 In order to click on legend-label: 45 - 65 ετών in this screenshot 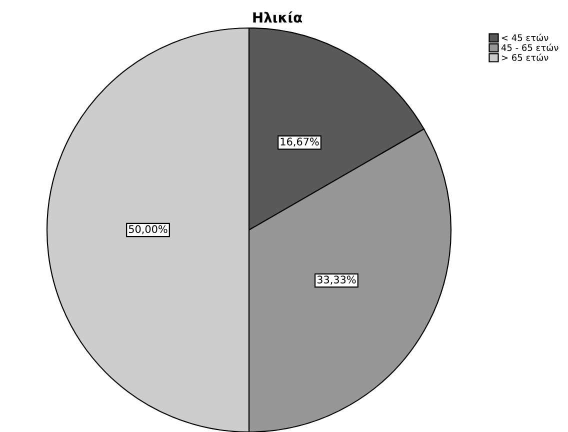, I will do `click(529, 48)`.